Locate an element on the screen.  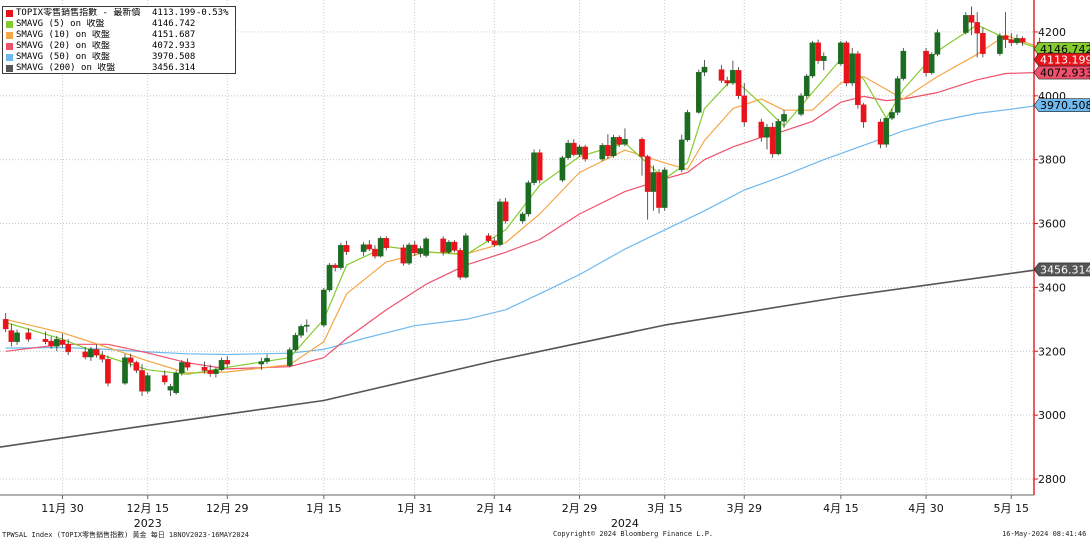
value-tag-box is located at coordinates (1061, 59).